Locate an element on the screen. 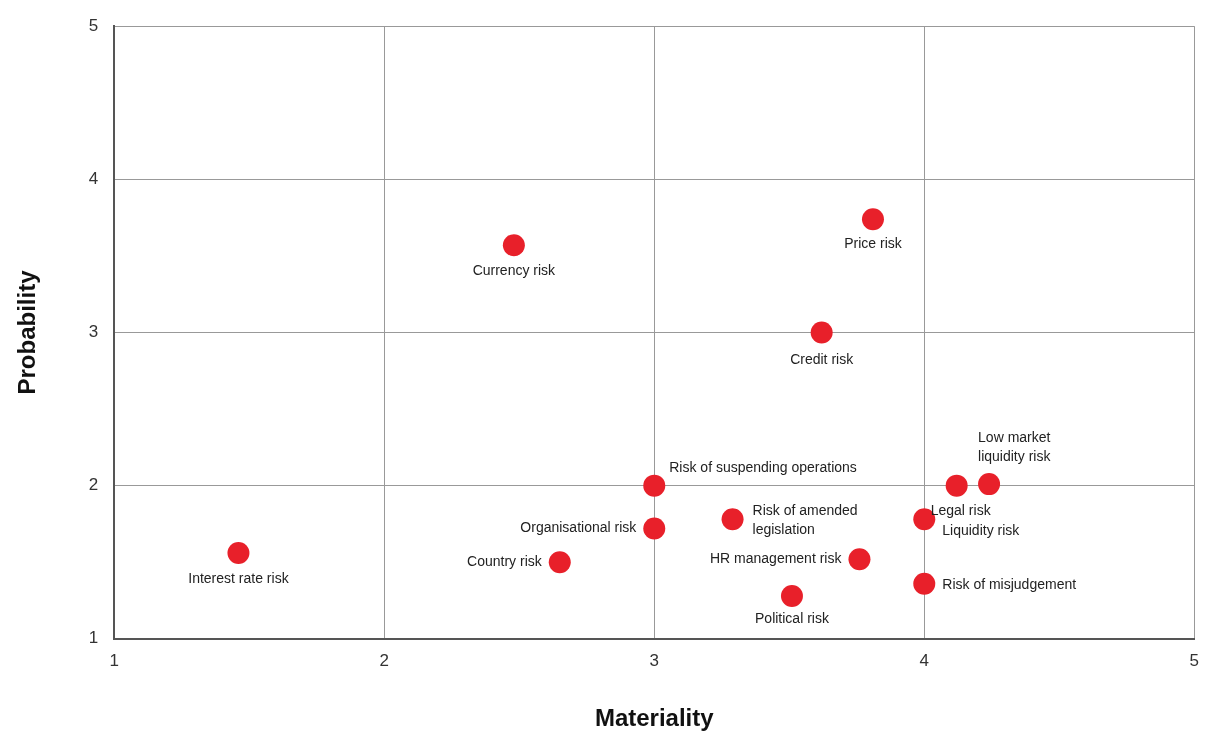 Image resolution: width=1211 pixels, height=744 pixels. y-tick-label: 3 is located at coordinates (93, 332).